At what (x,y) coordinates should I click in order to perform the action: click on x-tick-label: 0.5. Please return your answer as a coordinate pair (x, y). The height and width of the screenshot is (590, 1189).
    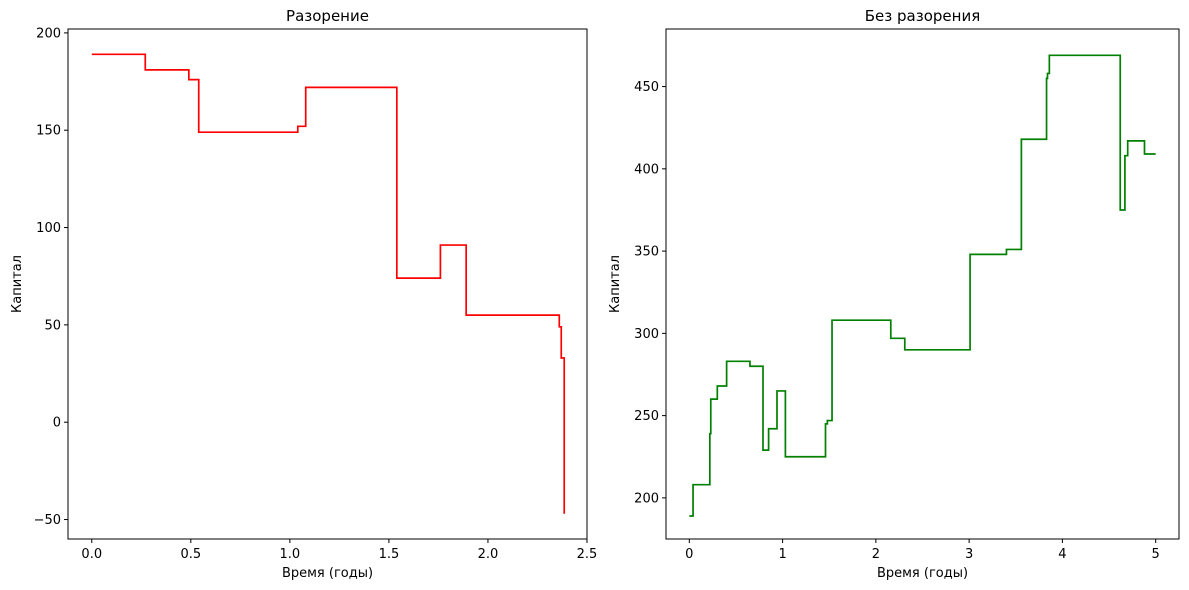
    Looking at the image, I should click on (190, 554).